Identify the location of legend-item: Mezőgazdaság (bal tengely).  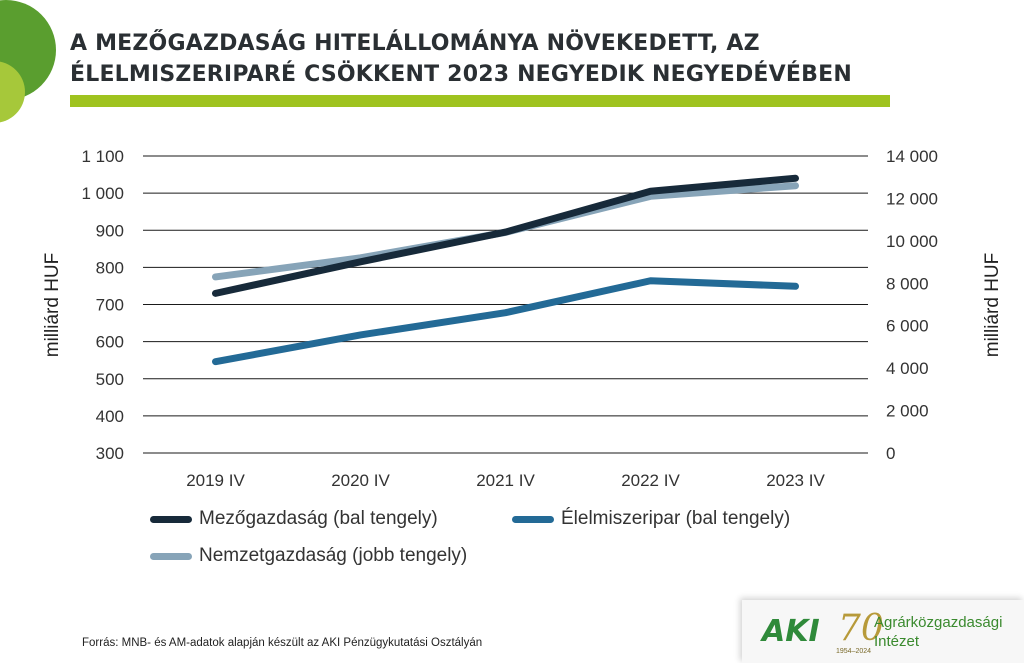
(294, 519).